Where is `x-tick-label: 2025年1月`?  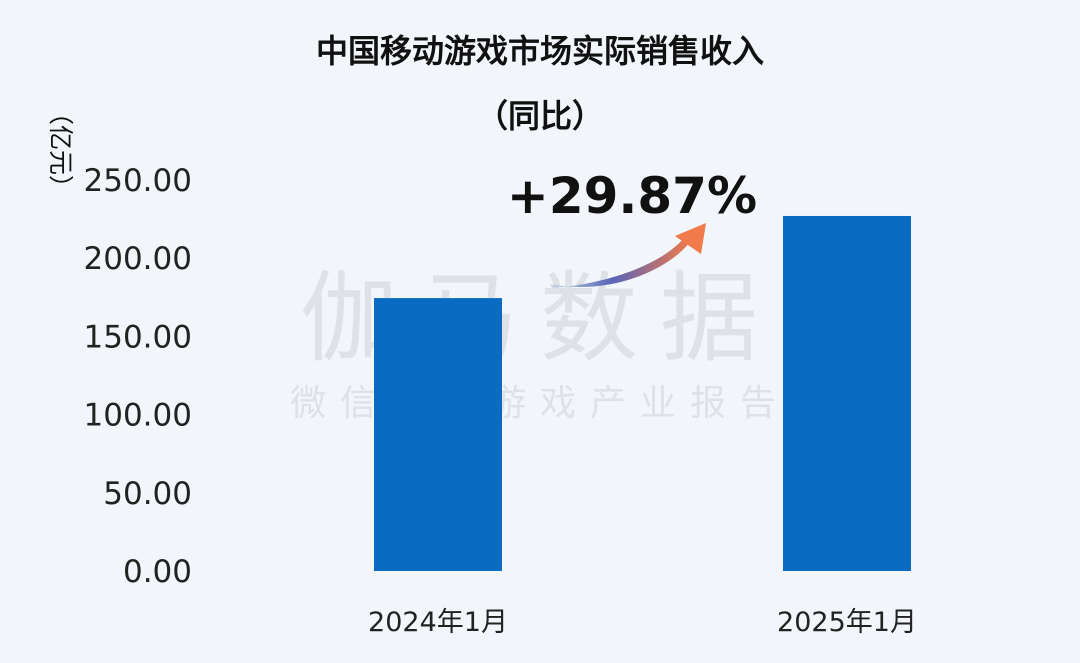
x-tick-label: 2025年1月 is located at coordinates (847, 622).